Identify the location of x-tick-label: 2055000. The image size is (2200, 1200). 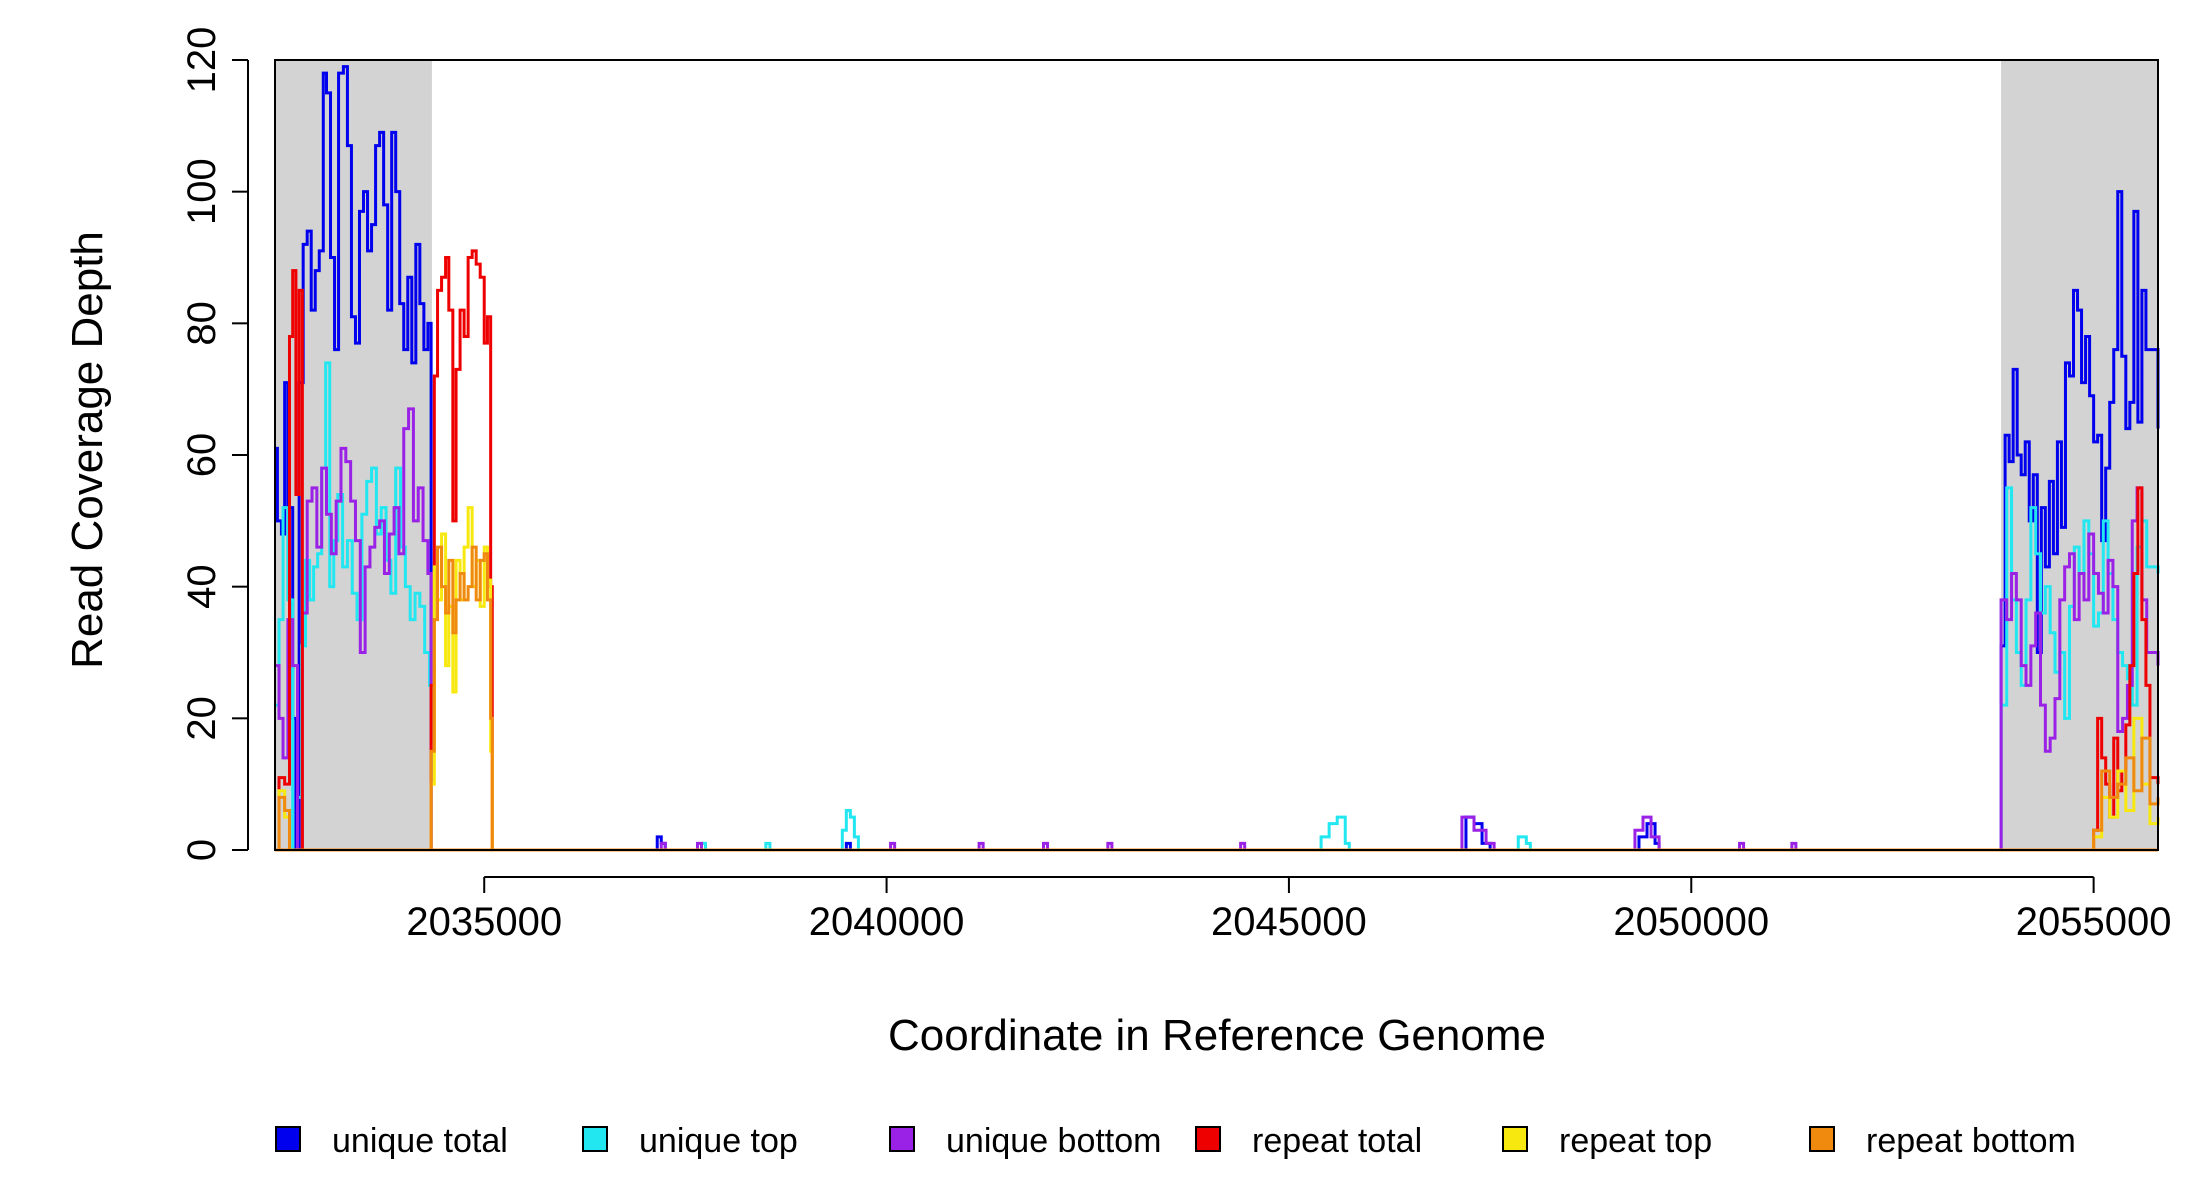
(2094, 922).